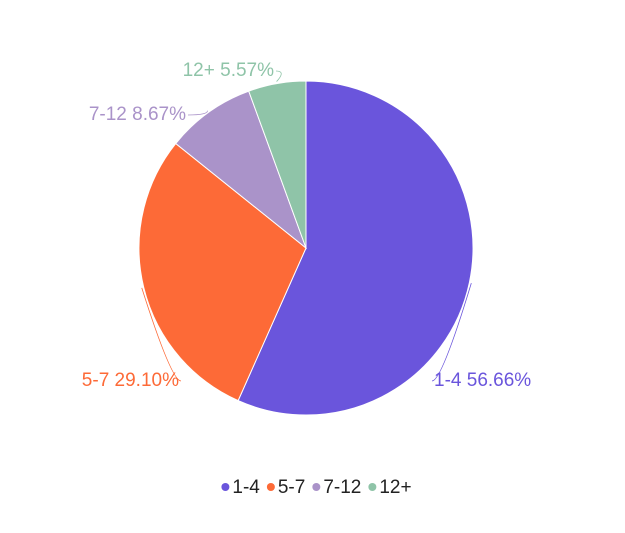 The height and width of the screenshot is (533, 625). I want to click on slice-label: 1-4 56.66%, so click(482, 380).